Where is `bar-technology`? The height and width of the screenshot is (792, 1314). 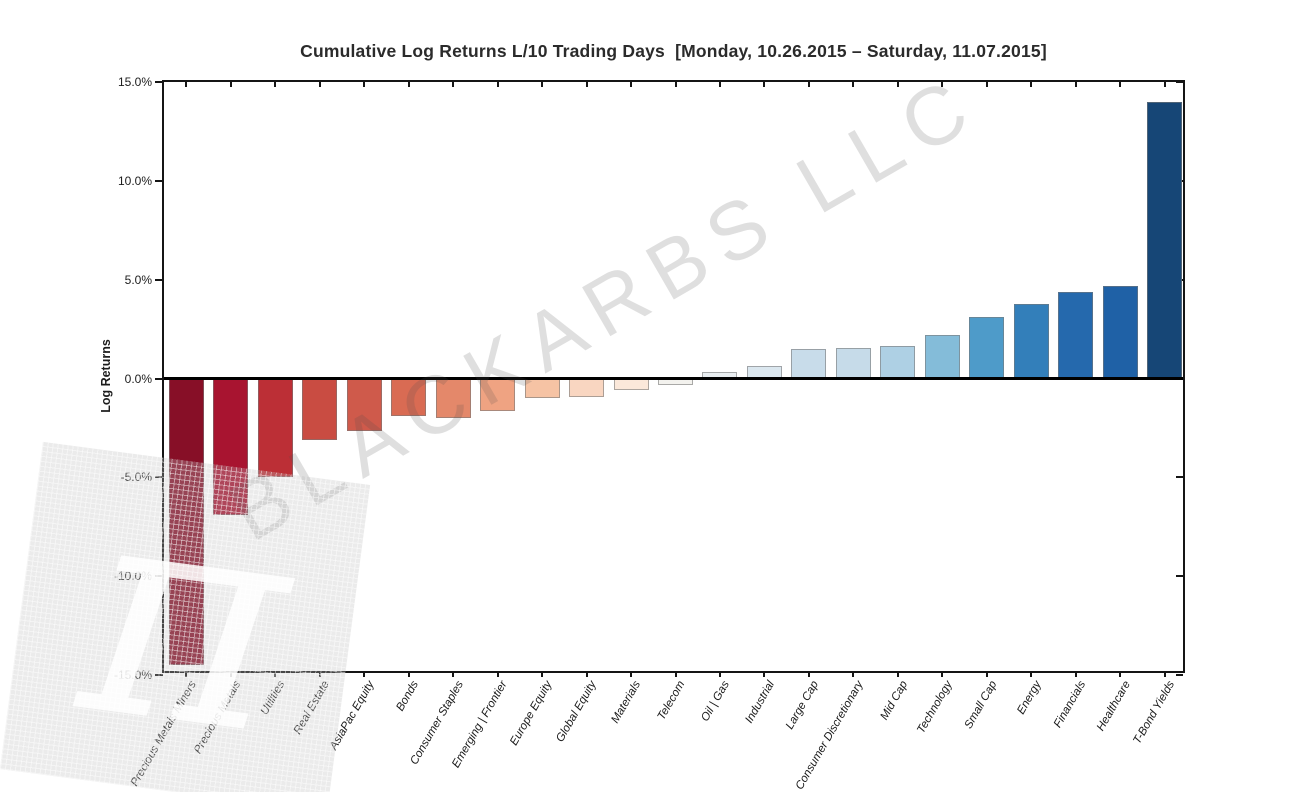
bar-technology is located at coordinates (942, 357).